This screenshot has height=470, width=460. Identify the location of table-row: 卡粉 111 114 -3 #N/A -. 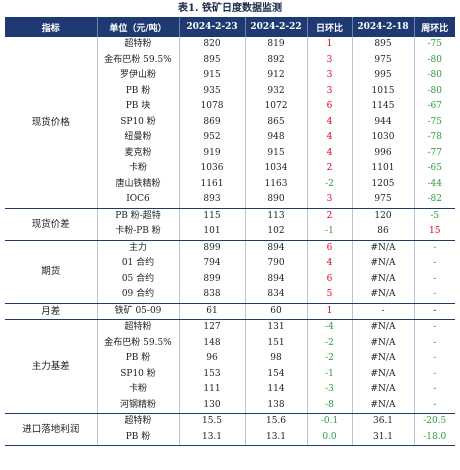
(230, 390).